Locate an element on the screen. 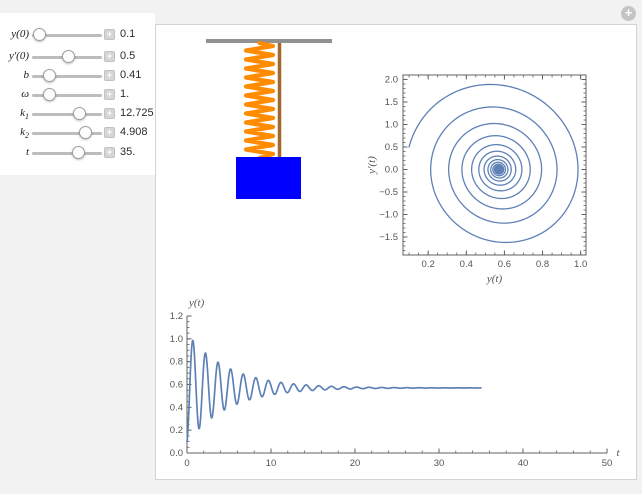  time-x-tick-label: 30 is located at coordinates (439, 463).